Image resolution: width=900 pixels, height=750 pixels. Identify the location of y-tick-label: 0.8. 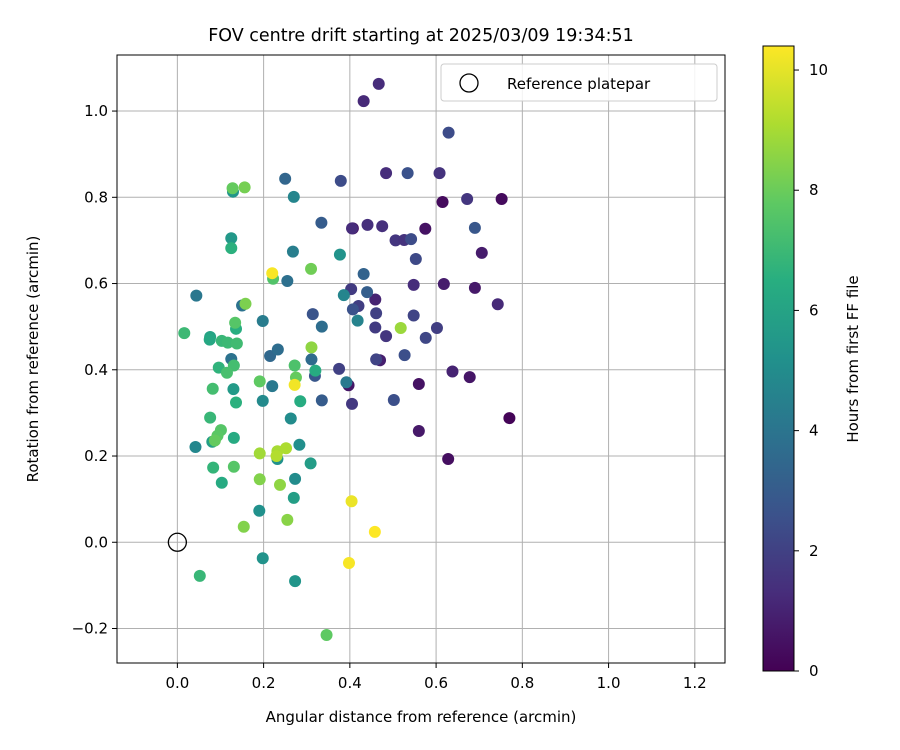
(96, 197).